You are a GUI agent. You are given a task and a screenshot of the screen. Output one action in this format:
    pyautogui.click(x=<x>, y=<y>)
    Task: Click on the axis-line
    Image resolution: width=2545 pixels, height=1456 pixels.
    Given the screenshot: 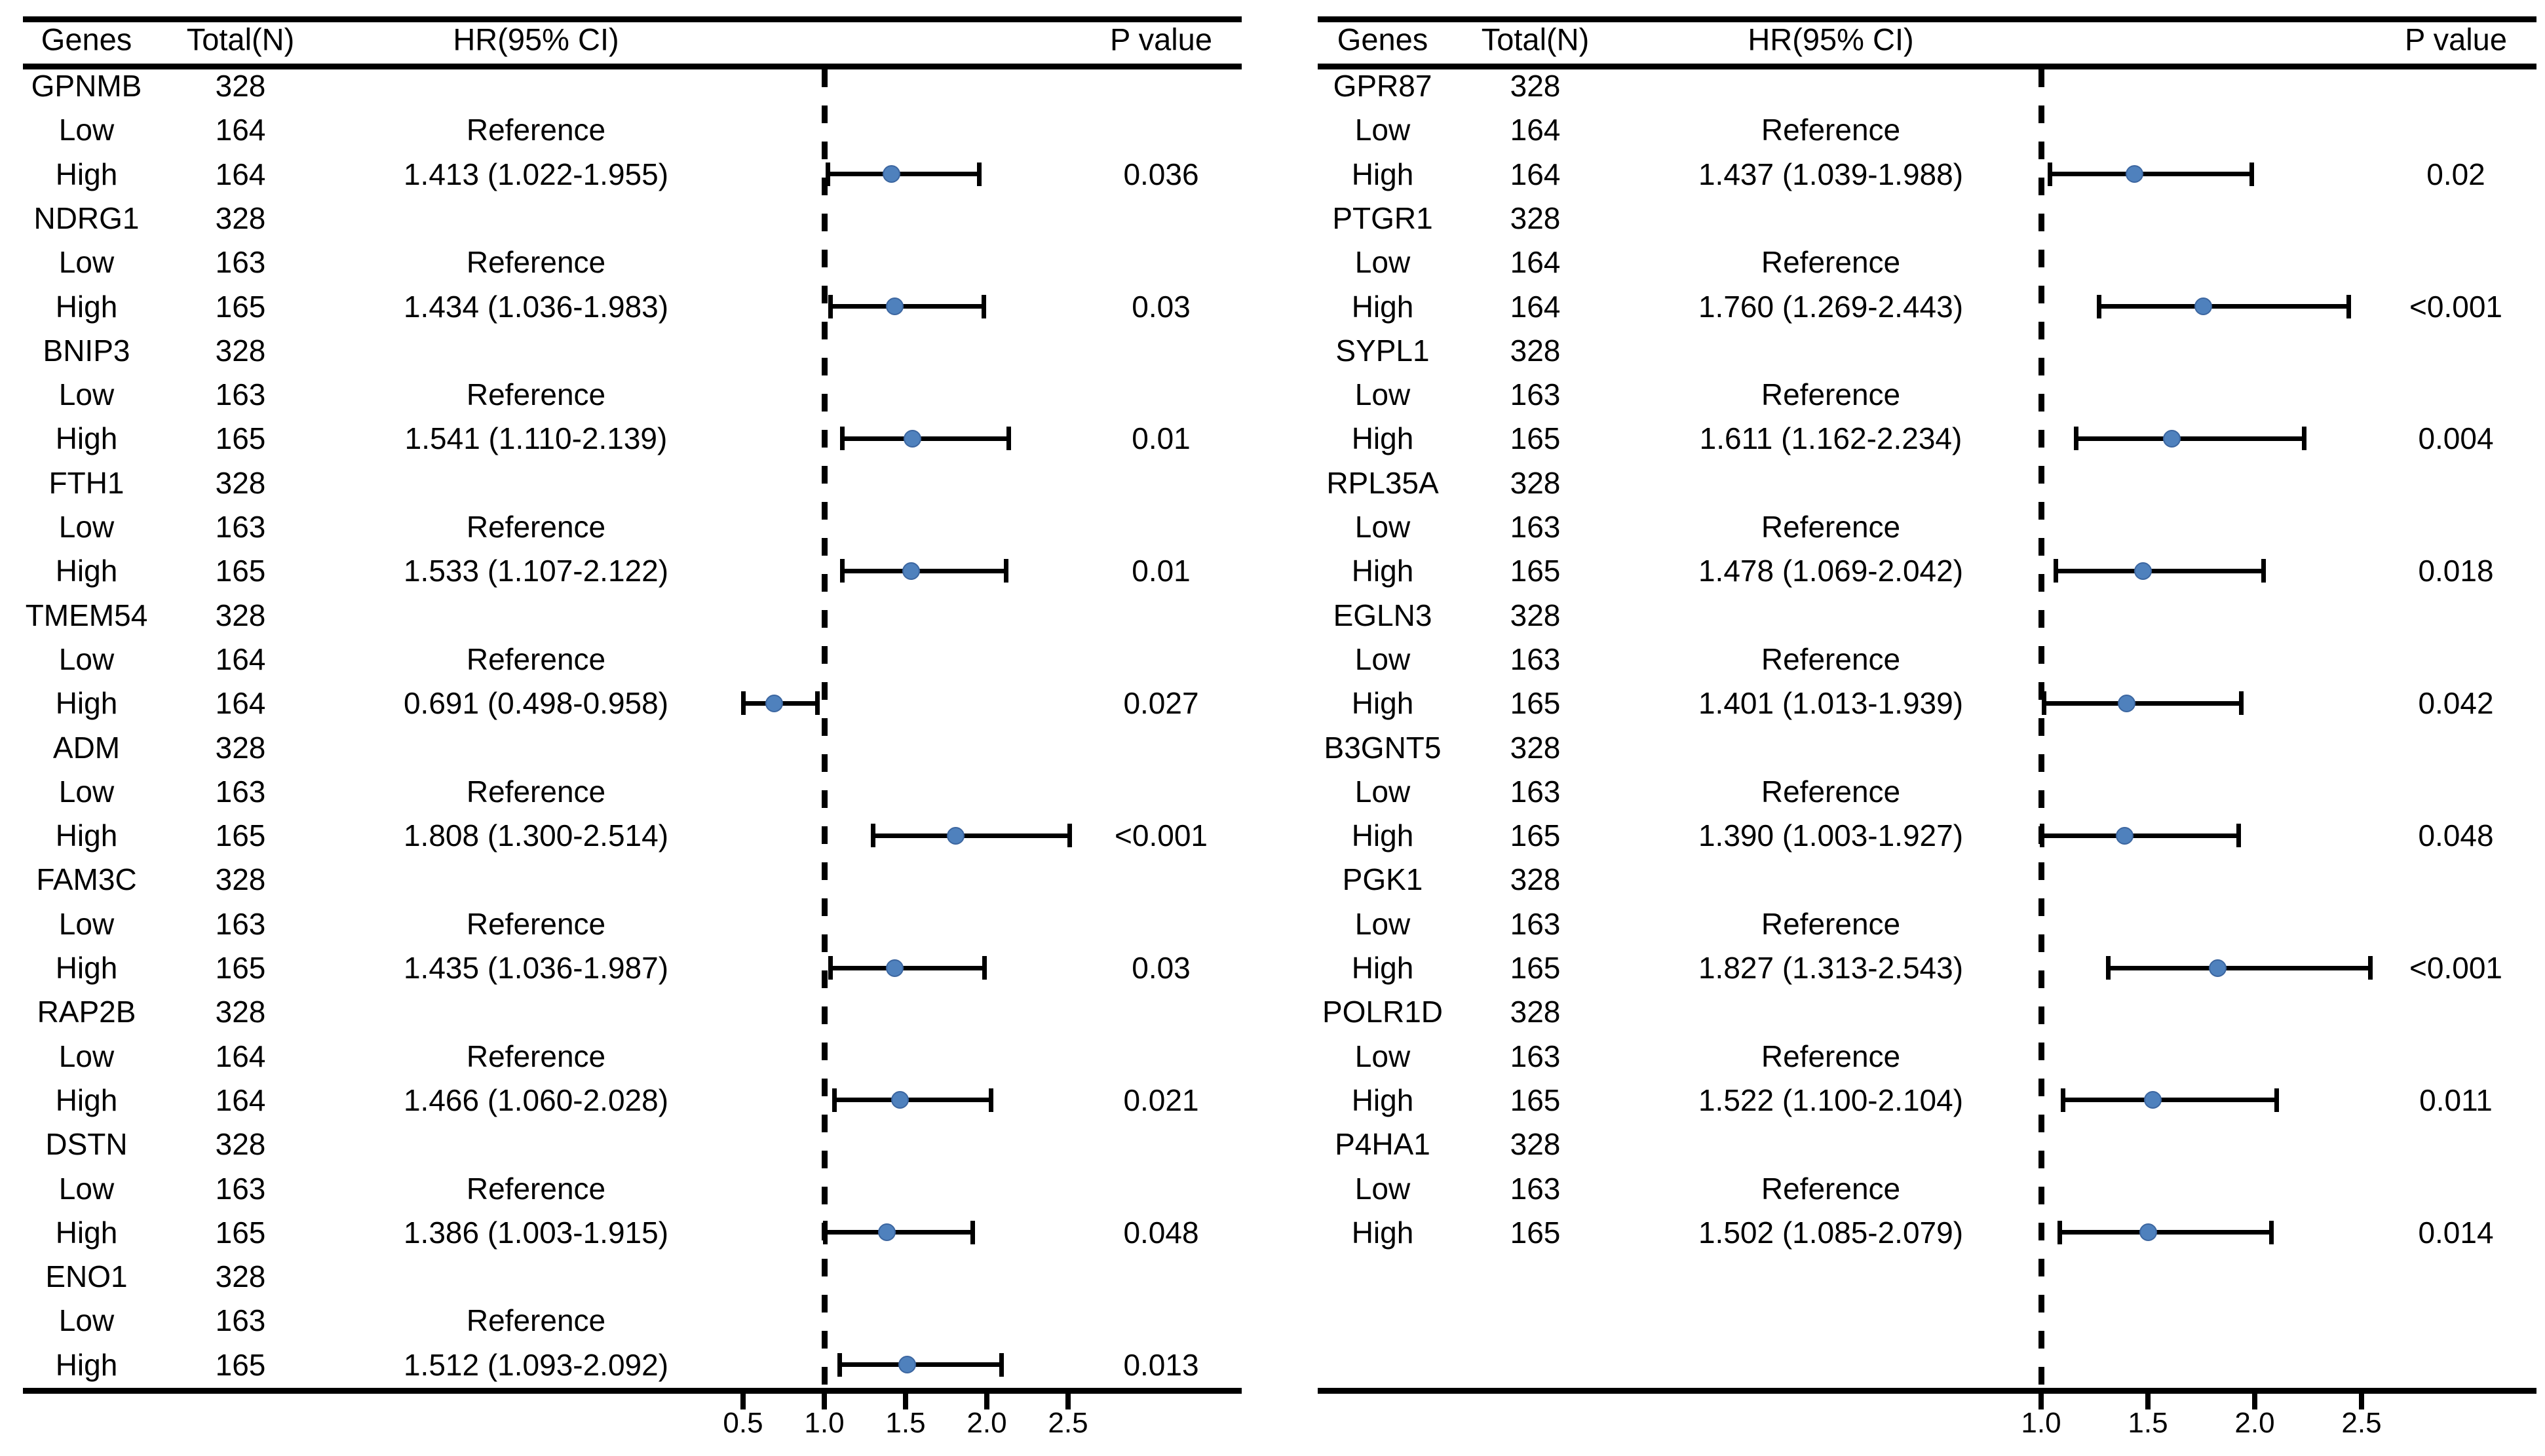 What is the action you would take?
    pyautogui.click(x=632, y=1391)
    